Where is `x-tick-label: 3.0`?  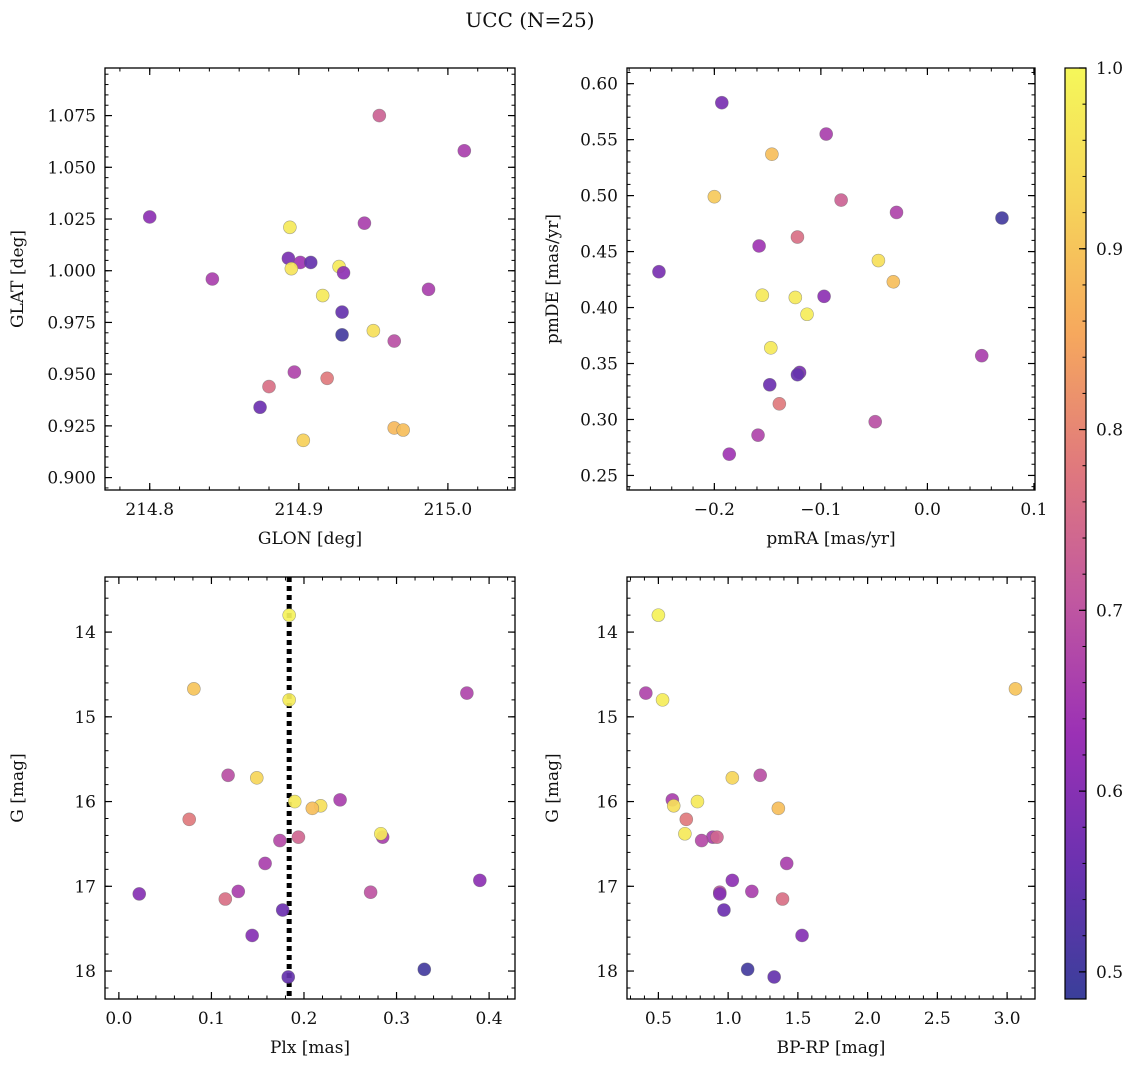 x-tick-label: 3.0 is located at coordinates (1007, 1019).